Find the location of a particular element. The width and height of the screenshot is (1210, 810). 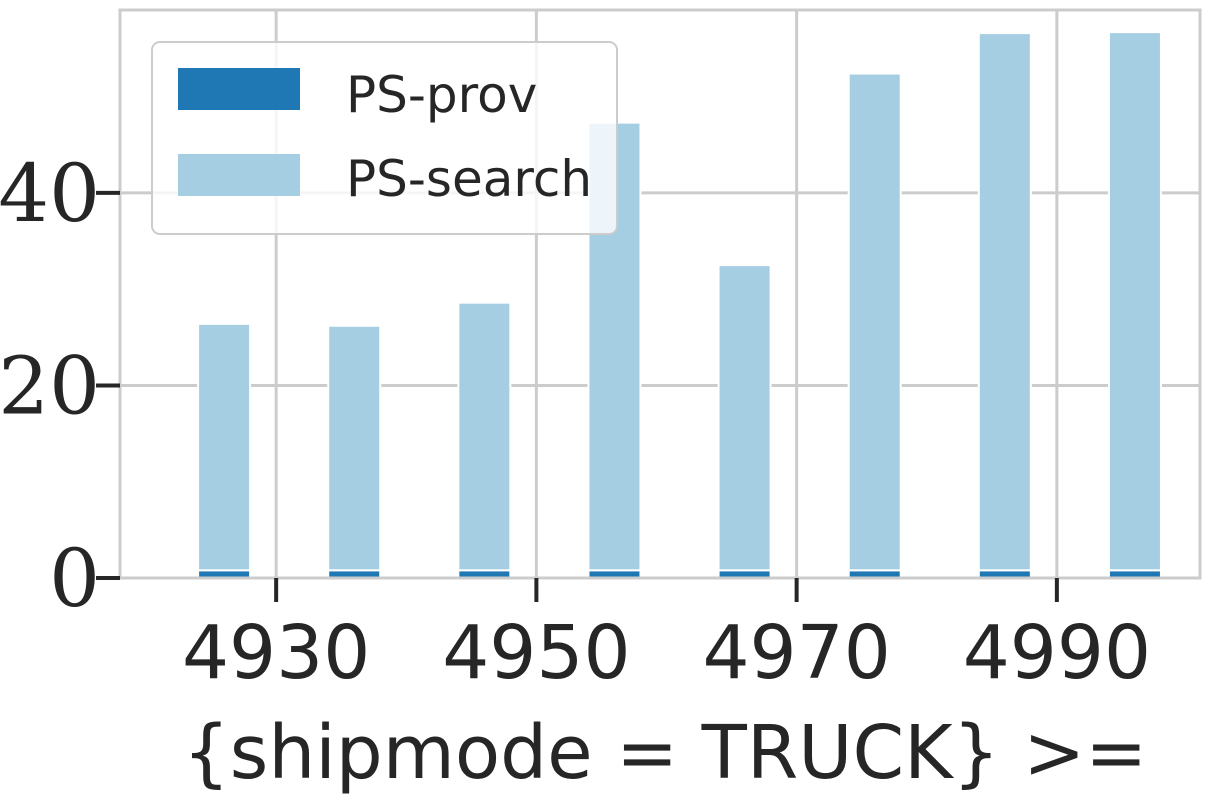

legend: PS-prov PS-search is located at coordinates (384, 138).